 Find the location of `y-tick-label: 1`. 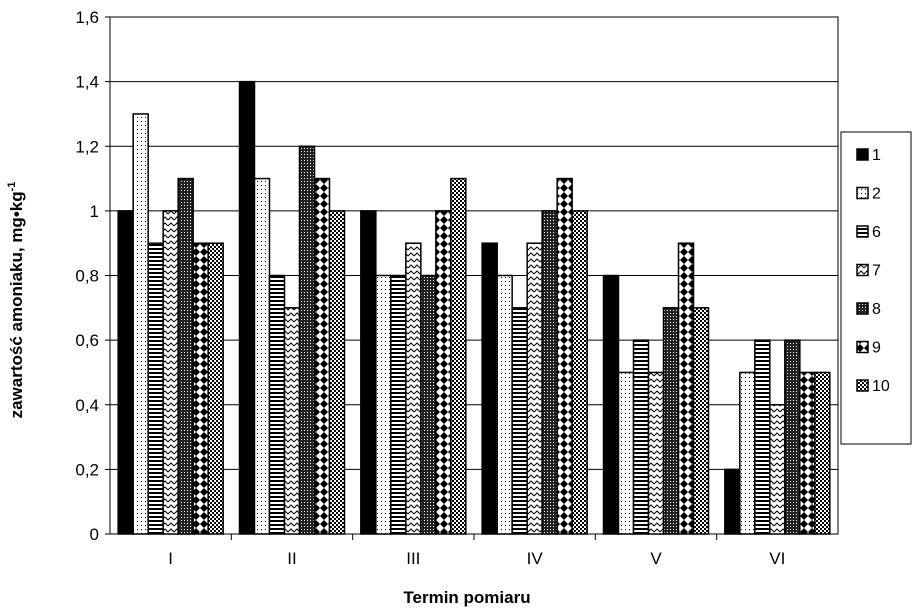

y-tick-label: 1 is located at coordinates (94, 211).